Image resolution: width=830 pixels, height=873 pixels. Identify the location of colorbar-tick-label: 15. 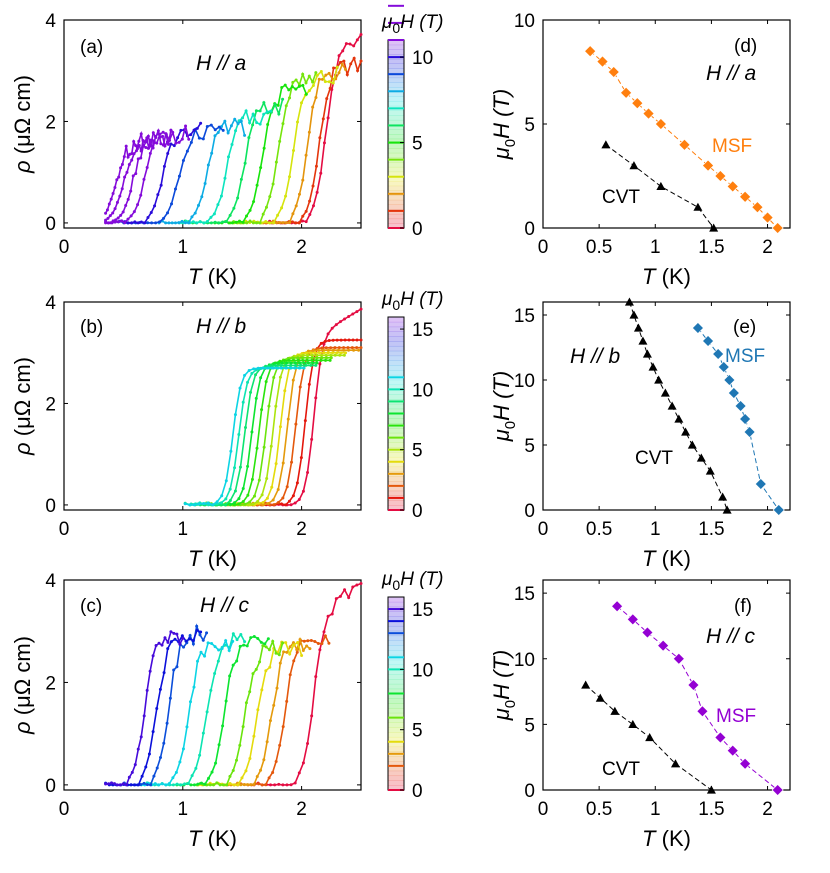
(422, 330).